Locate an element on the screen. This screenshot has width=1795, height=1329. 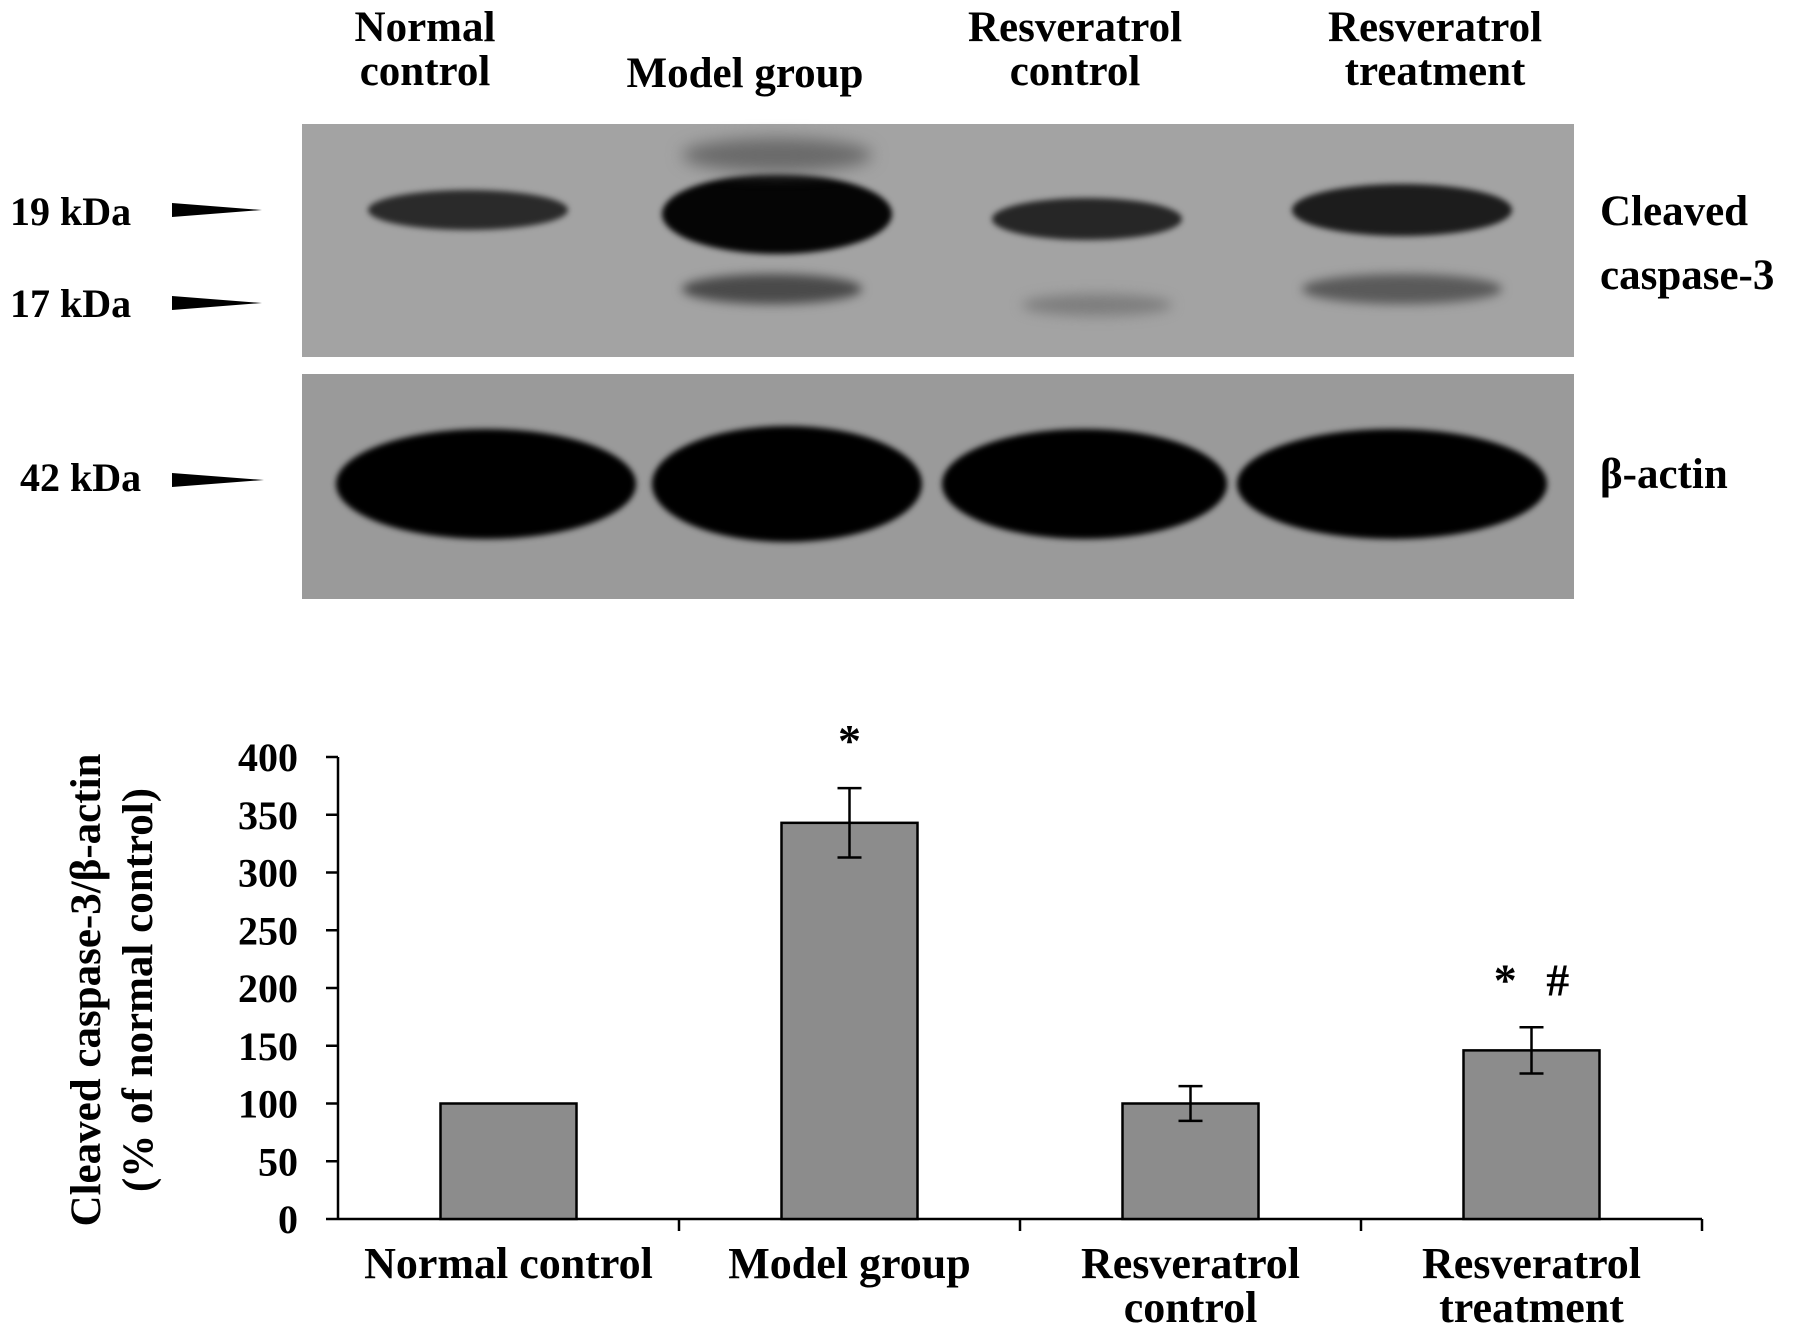
y-axis-label: Cleaved caspase-3/β-actin is located at coordinates (86, 989).